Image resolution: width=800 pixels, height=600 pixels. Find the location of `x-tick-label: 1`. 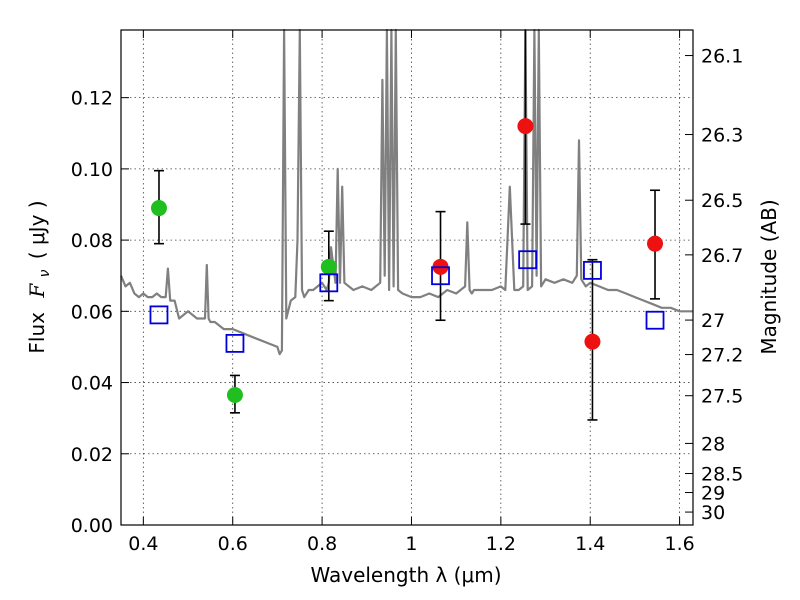

x-tick-label: 1 is located at coordinates (411, 544).